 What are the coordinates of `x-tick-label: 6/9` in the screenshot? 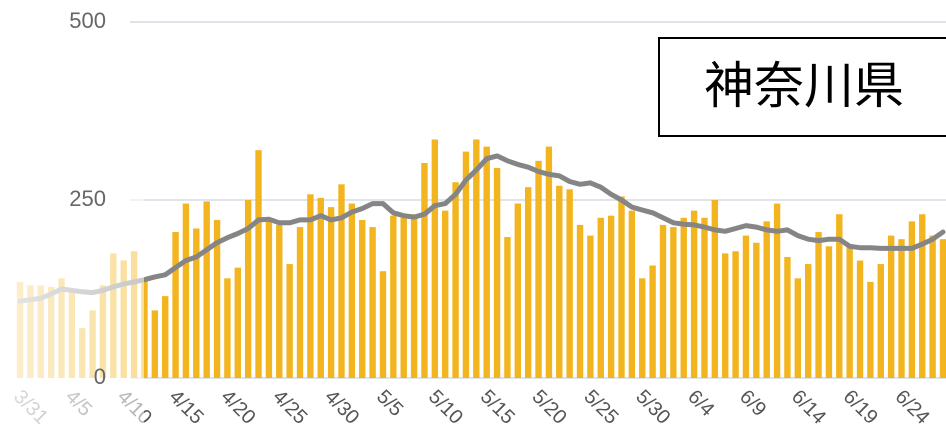 It's located at (752, 403).